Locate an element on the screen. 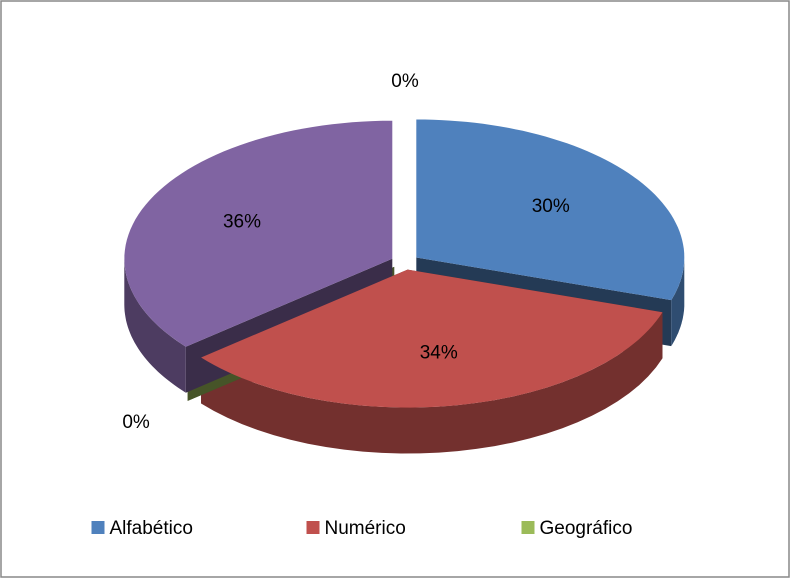 Image resolution: width=792 pixels, height=580 pixels. legend-label: Geográfico is located at coordinates (586, 528).